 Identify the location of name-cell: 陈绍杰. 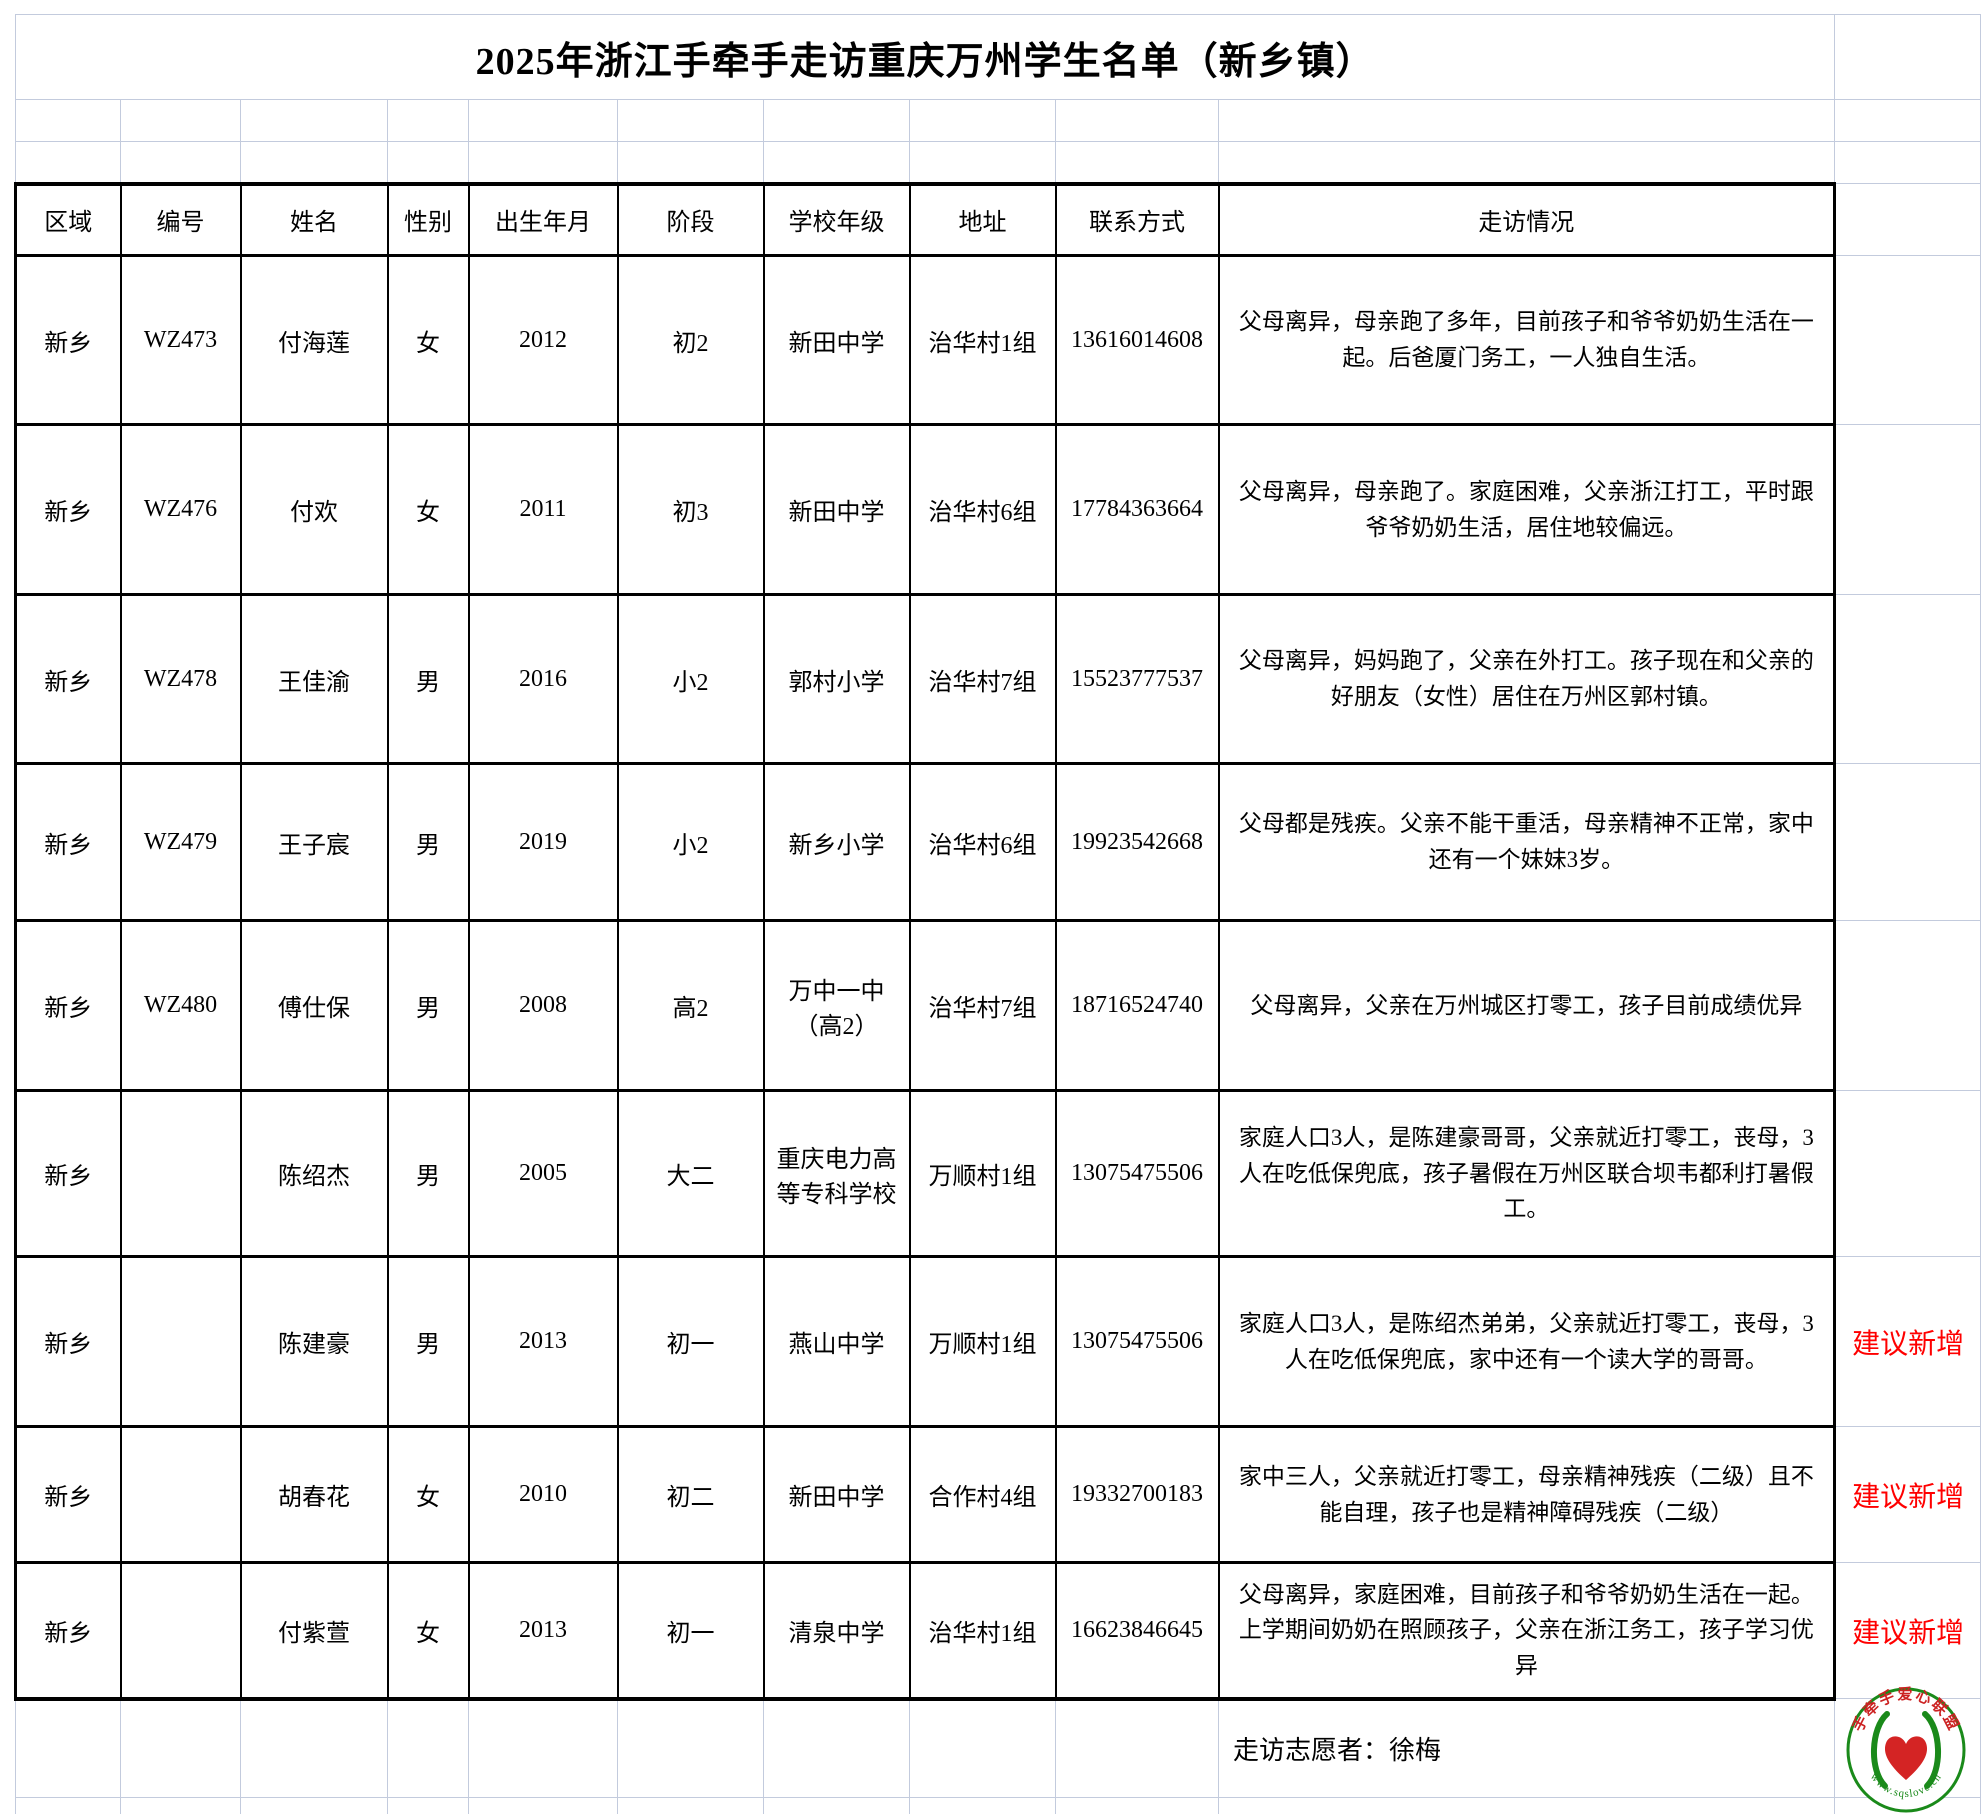
(314, 1173).